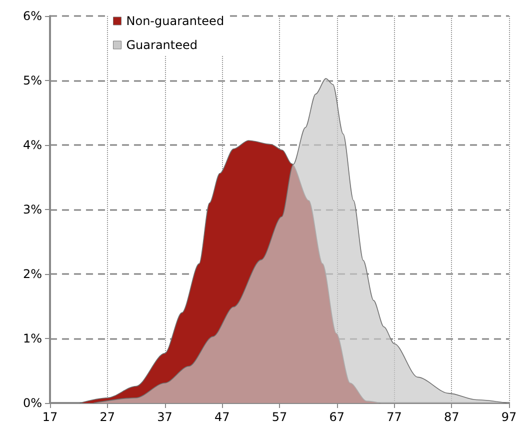  What do you see at coordinates (32, 145) in the screenshot?
I see `y-tick-label: 4%` at bounding box center [32, 145].